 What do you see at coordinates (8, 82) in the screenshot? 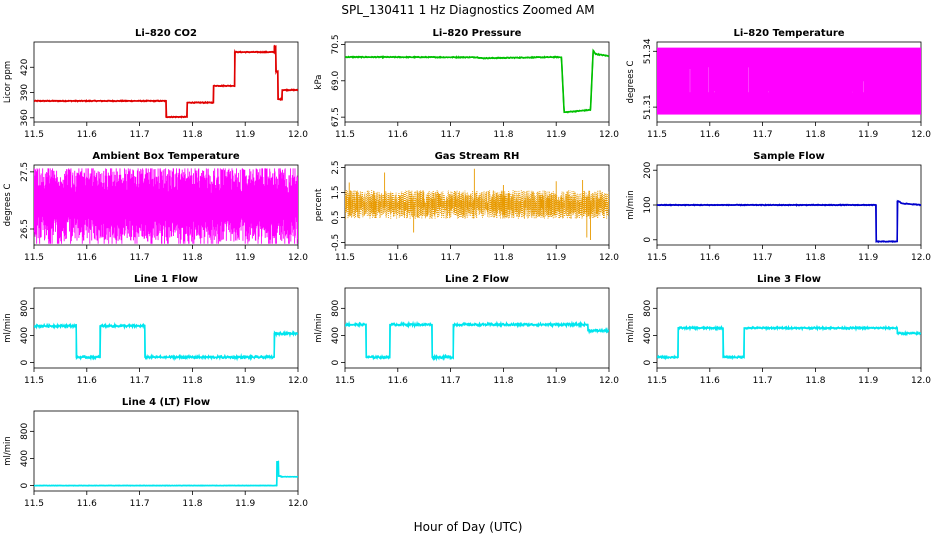
I see `panel-1-y-axis-label: Licor ppm` at bounding box center [8, 82].